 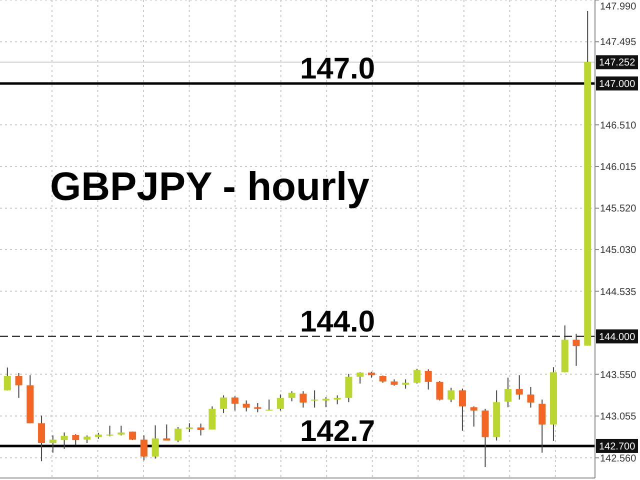 What do you see at coordinates (618, 167) in the screenshot?
I see `y-tick-label: 146.015` at bounding box center [618, 167].